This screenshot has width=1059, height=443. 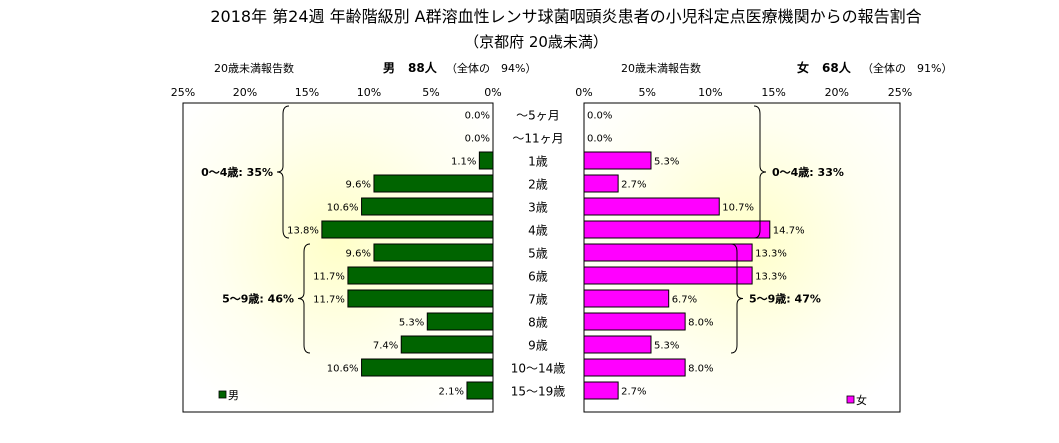 What do you see at coordinates (254, 68) in the screenshot?
I see `left-header-label: 20歳未満報告数` at bounding box center [254, 68].